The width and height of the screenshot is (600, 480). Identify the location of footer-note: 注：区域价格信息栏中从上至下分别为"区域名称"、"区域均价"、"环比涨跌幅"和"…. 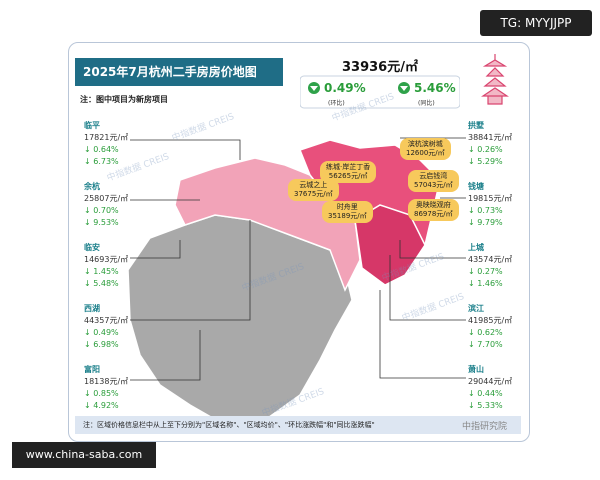
(298, 425).